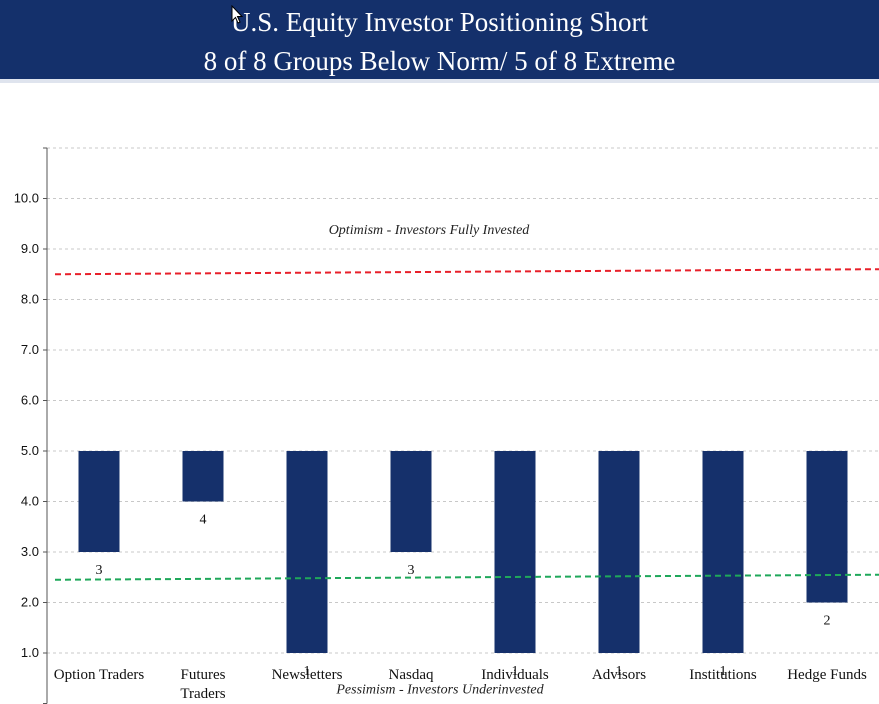 This screenshot has width=879, height=704. Describe the element at coordinates (439, 22) in the screenshot. I see `chart-title: U.S. Equity Investor Positioning Short` at that location.